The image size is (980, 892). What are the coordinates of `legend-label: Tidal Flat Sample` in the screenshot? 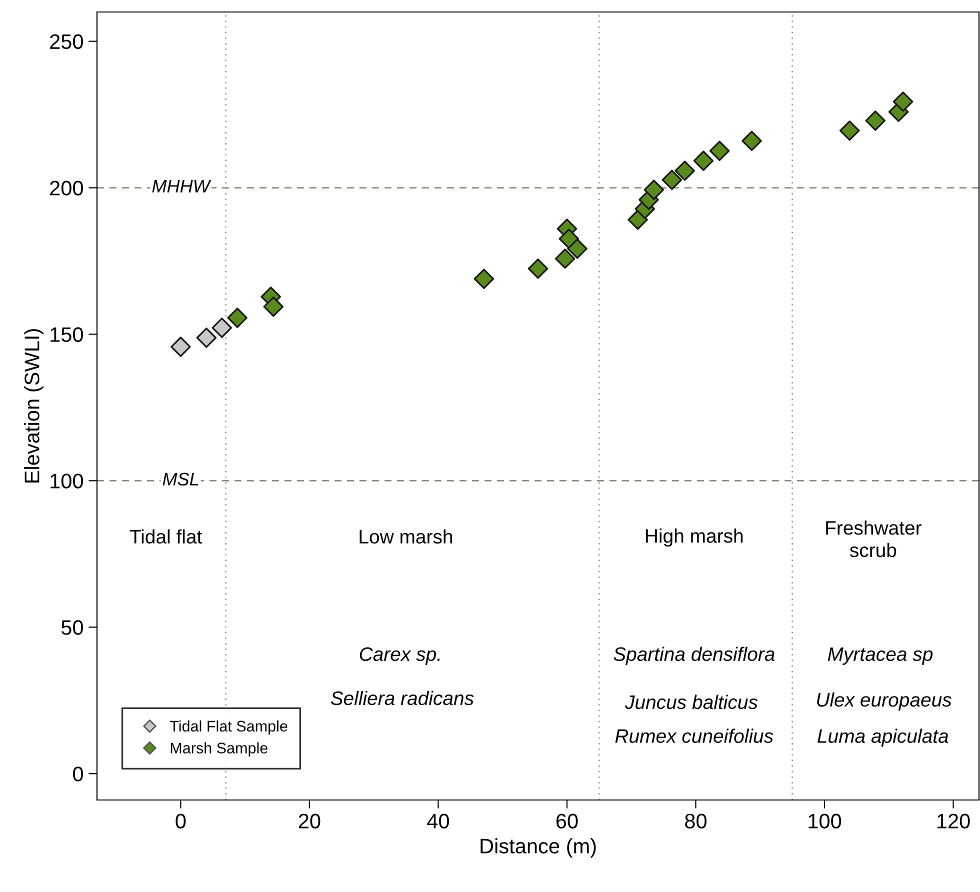 It's located at (229, 727).